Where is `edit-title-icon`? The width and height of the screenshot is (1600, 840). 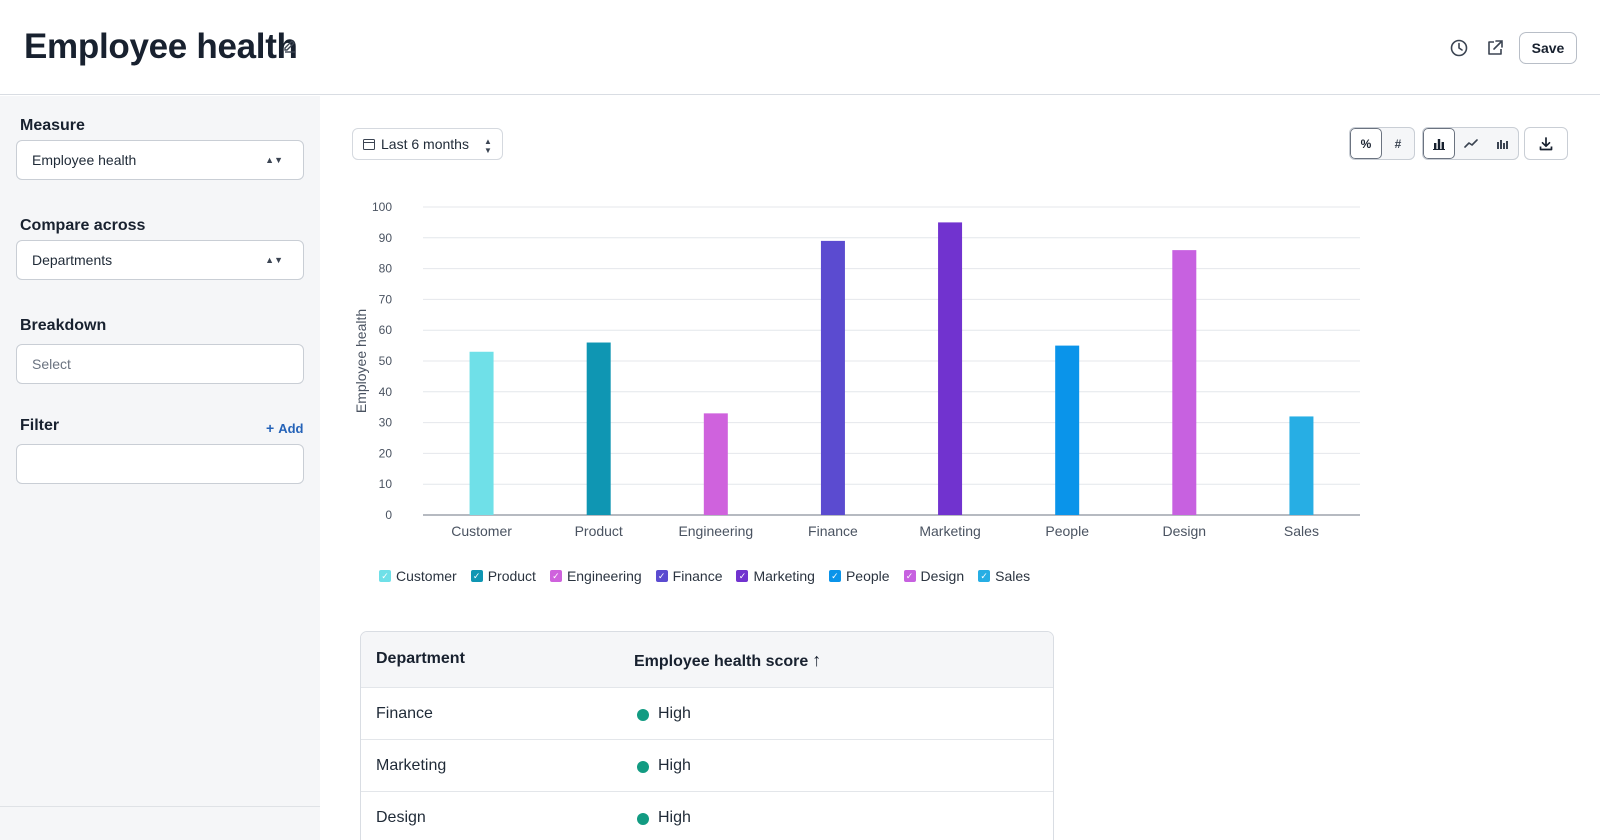
edit-title-icon is located at coordinates (290, 46).